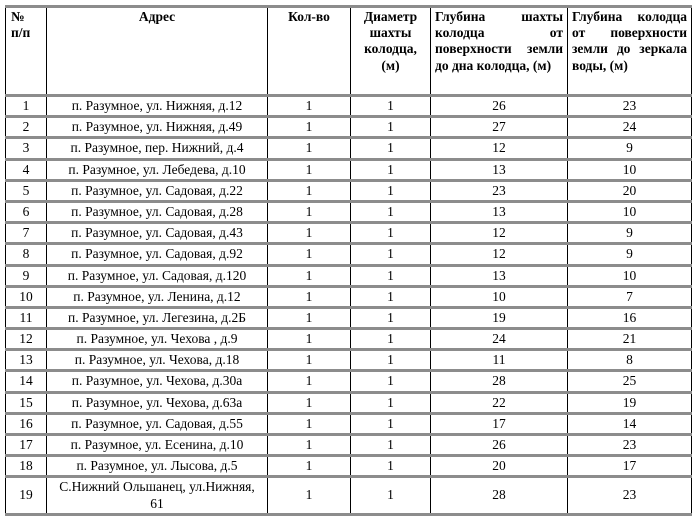  What do you see at coordinates (499, 402) in the screenshot?
I see `depth-bottom-cell: 22` at bounding box center [499, 402].